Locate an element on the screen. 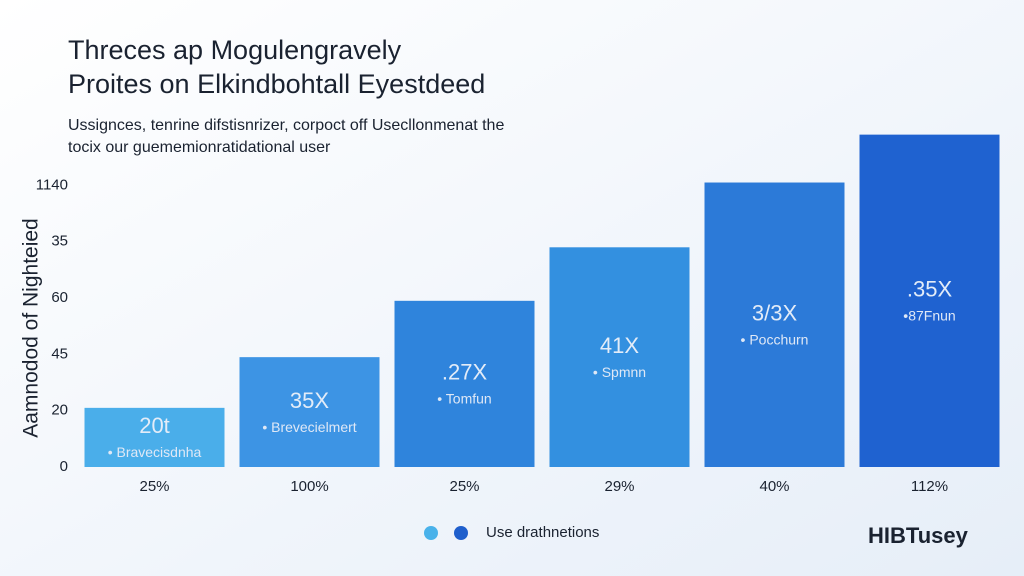  chart-title: Proites on Elkindbohtall Eyestdeed is located at coordinates (276, 84).